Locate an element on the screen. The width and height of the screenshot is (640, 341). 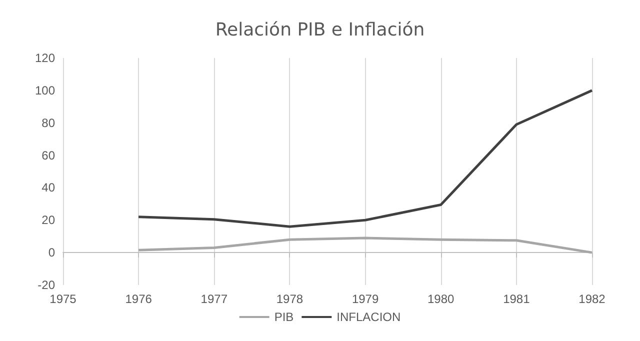
x-tick-label: 1979 is located at coordinates (365, 299).